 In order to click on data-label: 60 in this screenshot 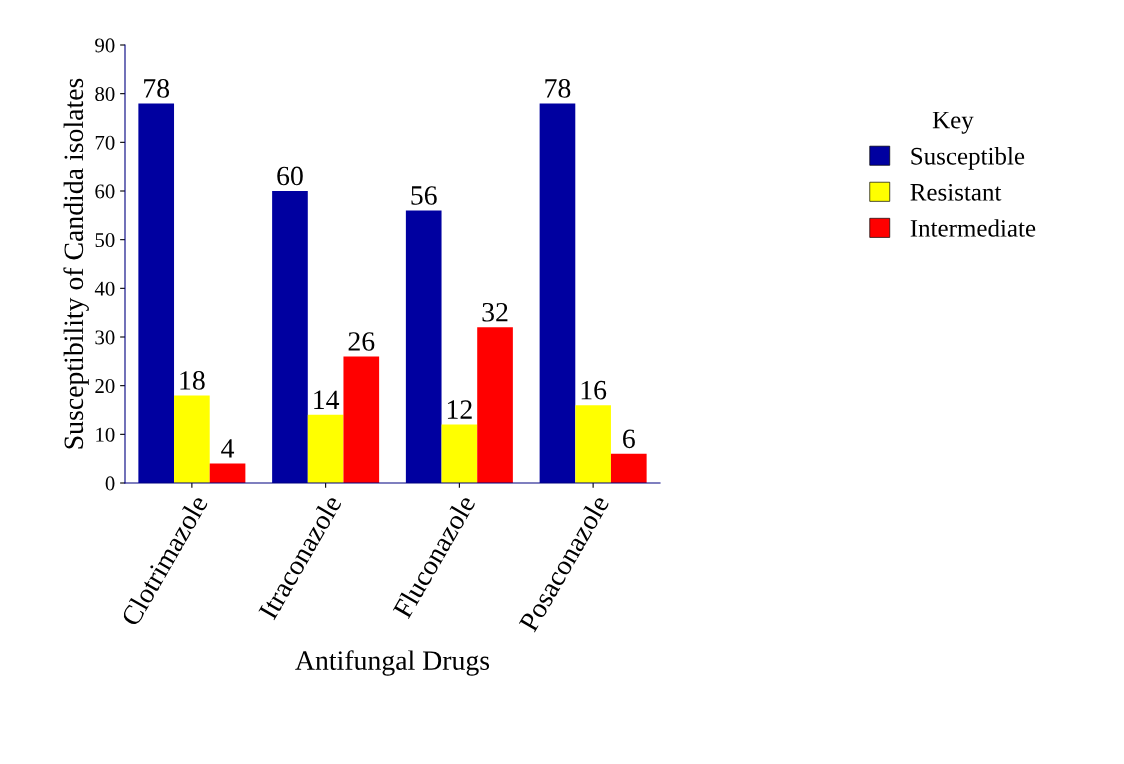, I will do `click(290, 176)`.